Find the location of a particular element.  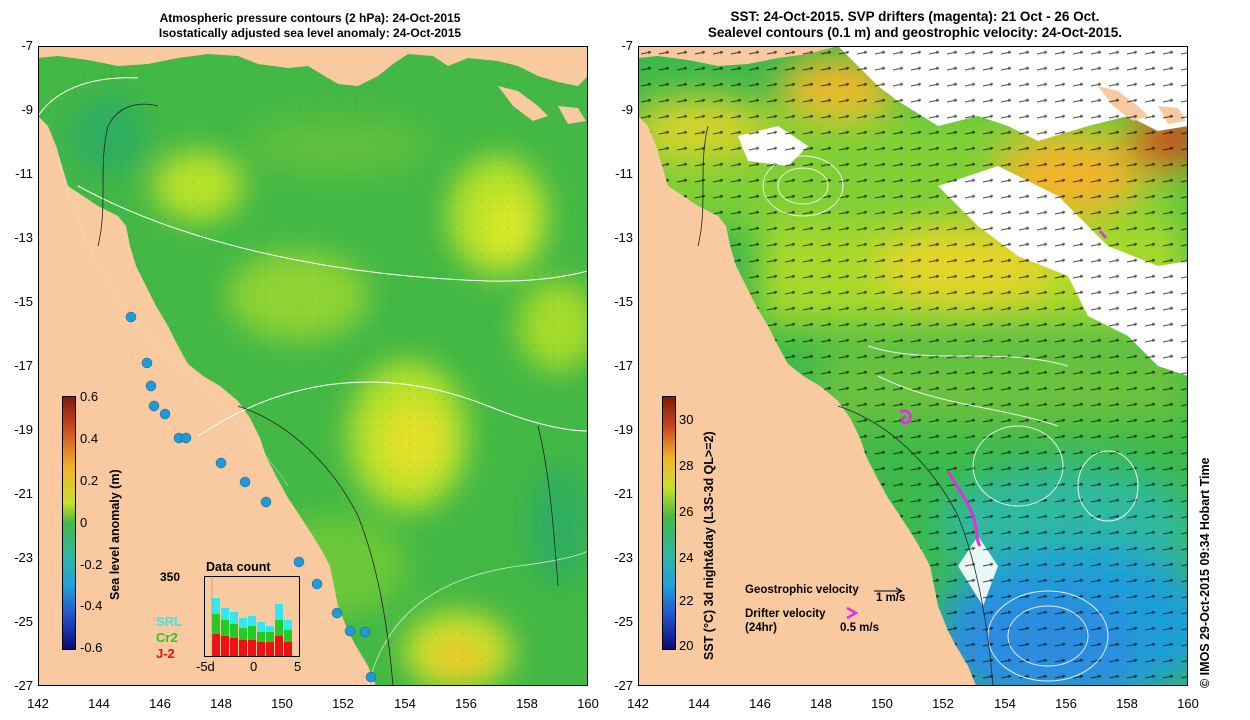

geostrophic-scale-label: 1 m/s is located at coordinates (891, 598).